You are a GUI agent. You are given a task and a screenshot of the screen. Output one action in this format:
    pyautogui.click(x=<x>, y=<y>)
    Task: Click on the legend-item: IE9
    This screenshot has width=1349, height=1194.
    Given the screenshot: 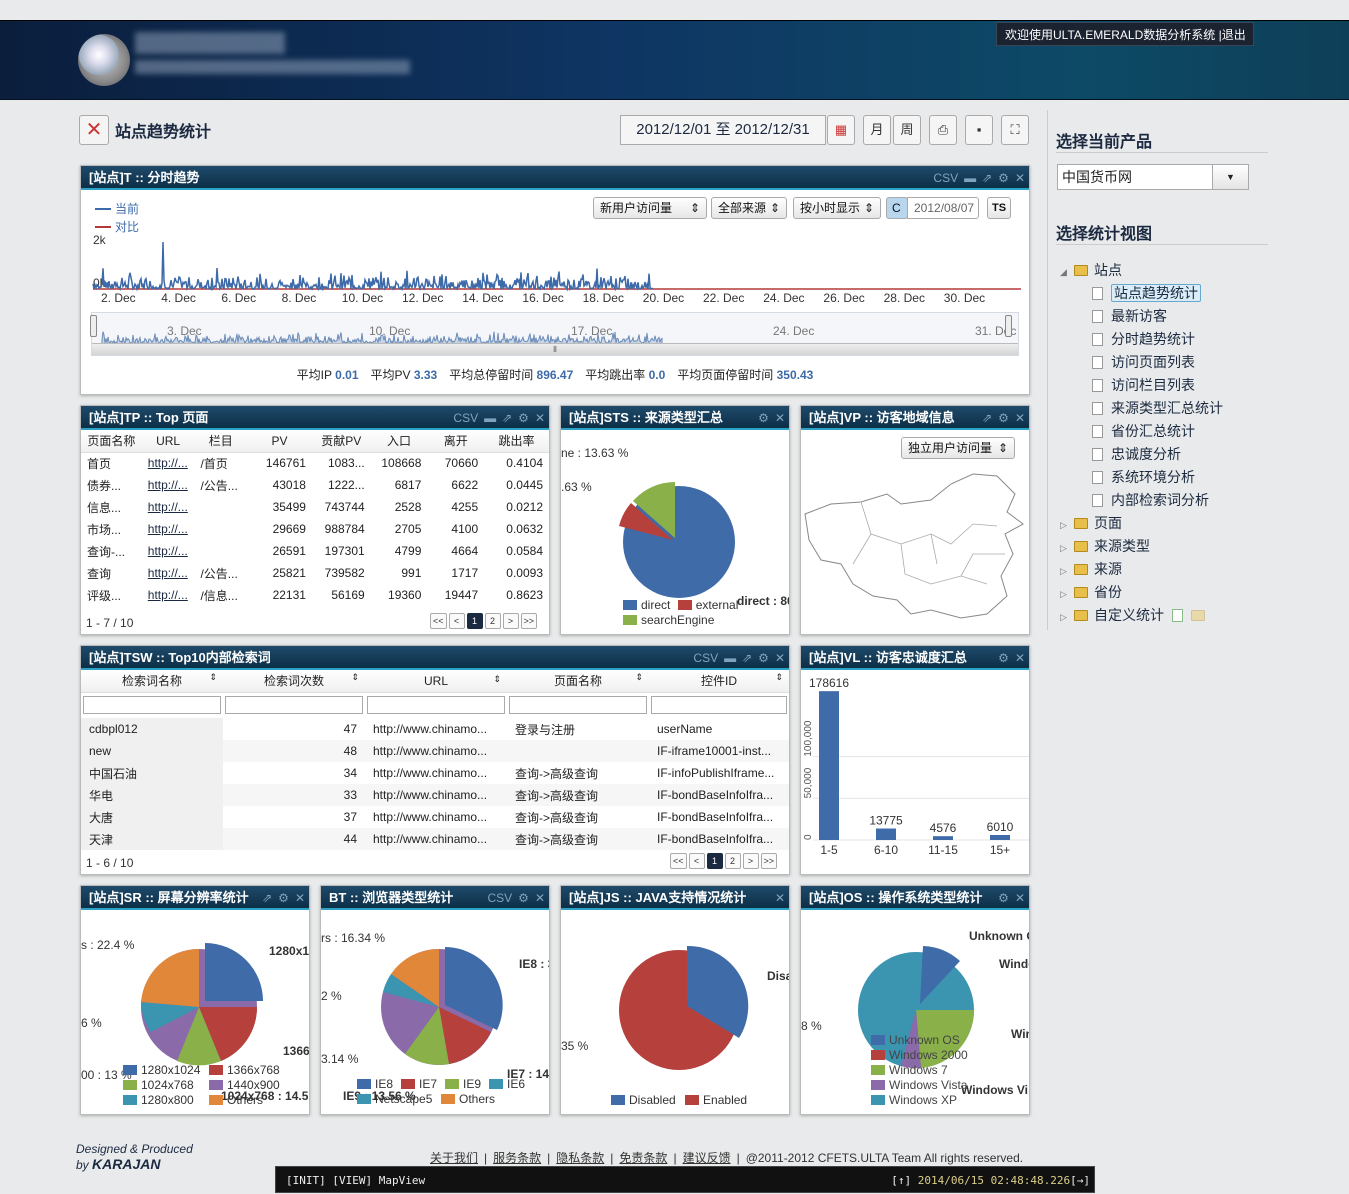 What is the action you would take?
    pyautogui.click(x=467, y=1084)
    